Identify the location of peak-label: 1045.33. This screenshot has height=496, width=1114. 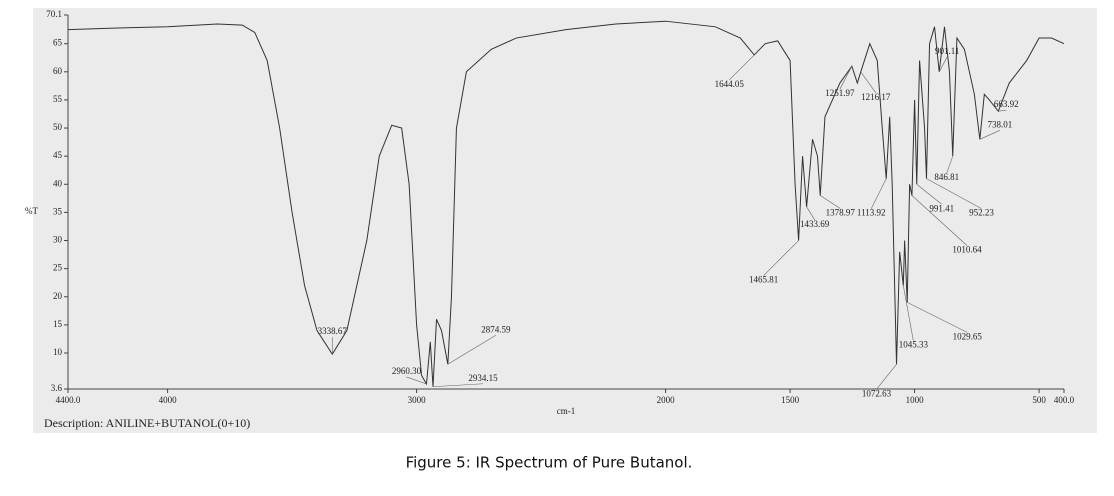
(914, 345).